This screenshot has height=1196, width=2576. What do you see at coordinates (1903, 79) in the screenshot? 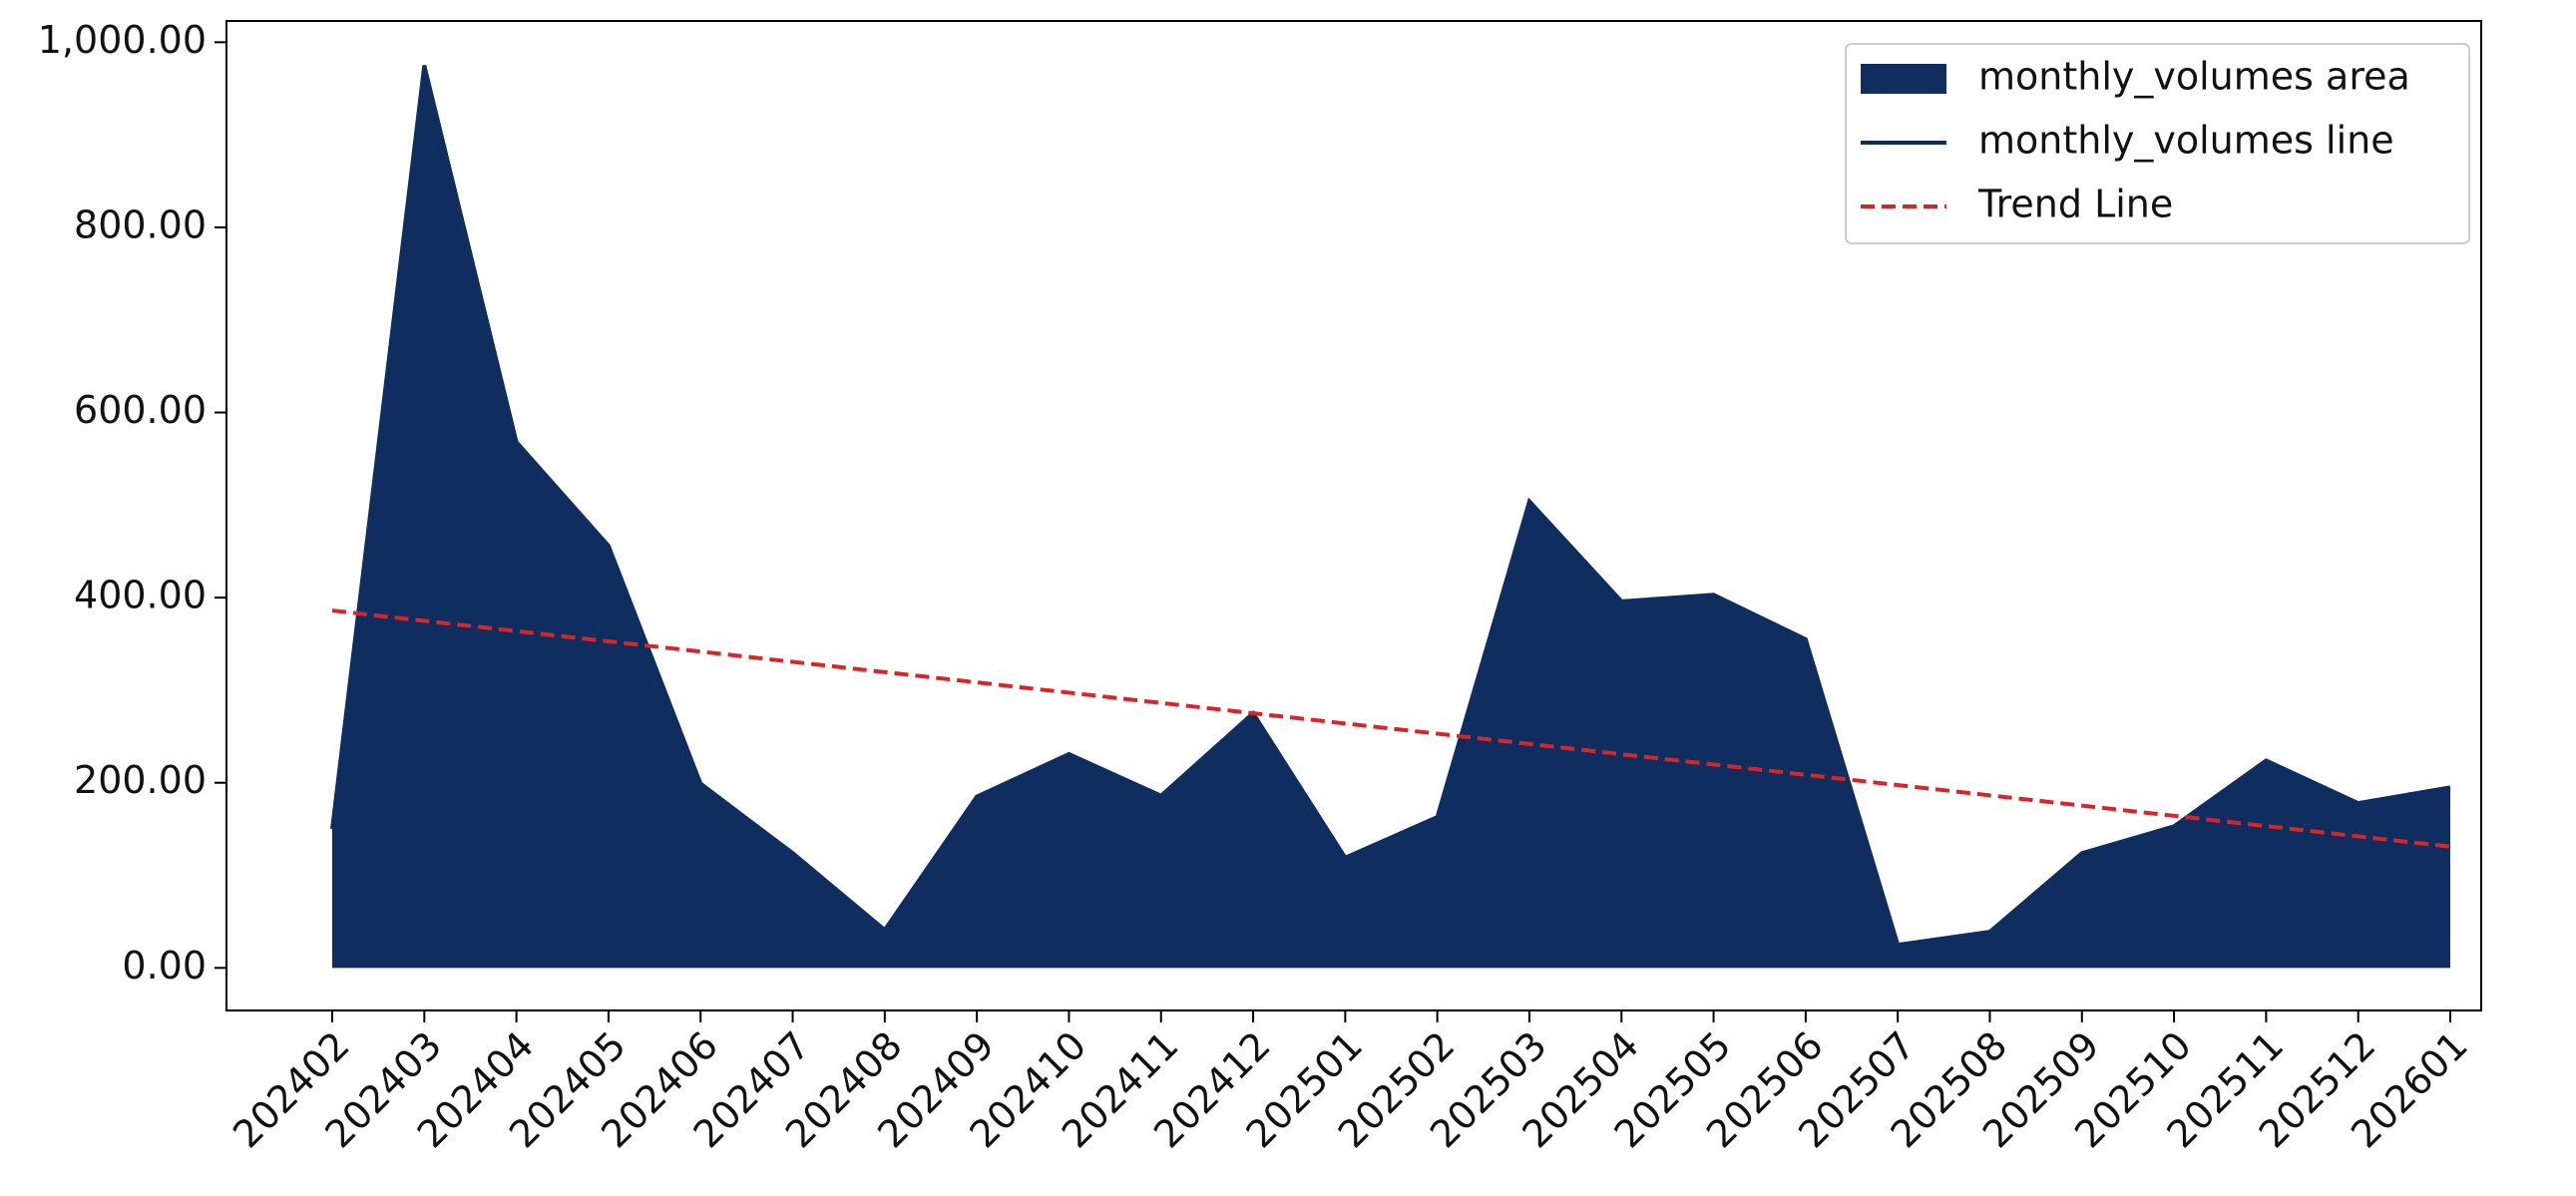
I see `legend-swatch` at bounding box center [1903, 79].